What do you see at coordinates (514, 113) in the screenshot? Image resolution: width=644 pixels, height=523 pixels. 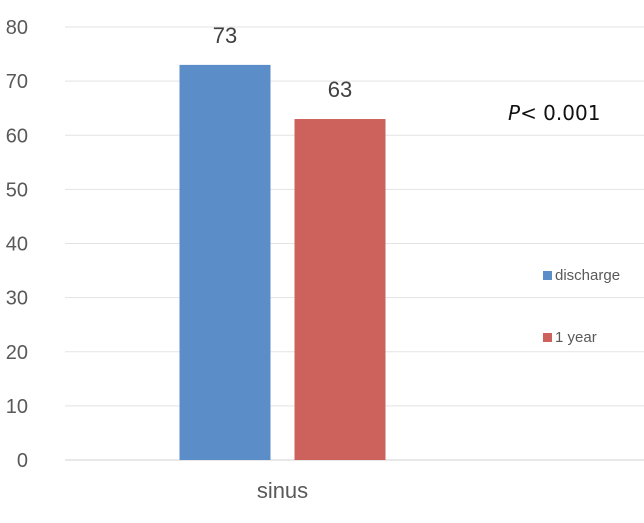 I see `p-value-italic: P` at bounding box center [514, 113].